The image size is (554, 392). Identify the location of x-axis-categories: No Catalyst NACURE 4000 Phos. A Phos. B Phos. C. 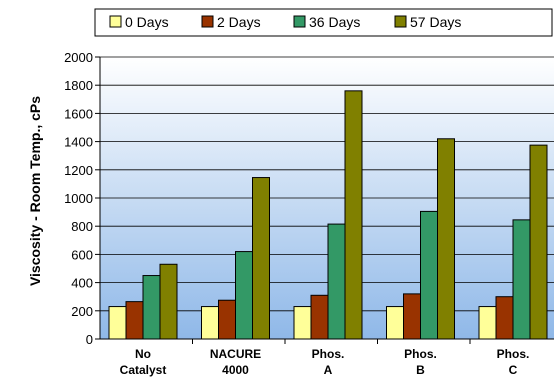
(325, 358).